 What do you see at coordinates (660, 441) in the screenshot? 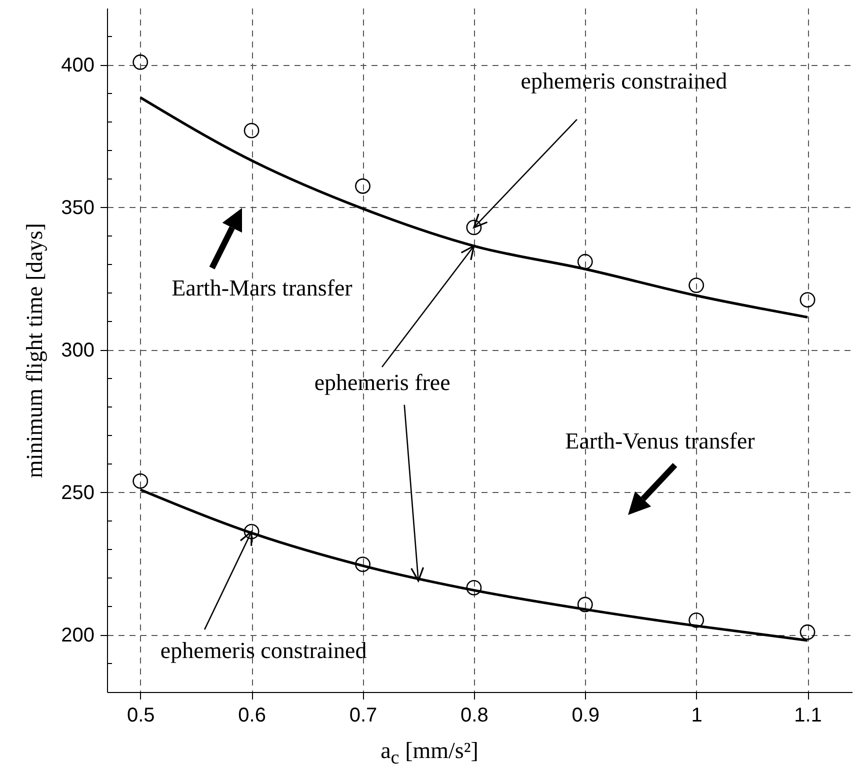
I see `annotation: Earth-Venus transfer` at bounding box center [660, 441].